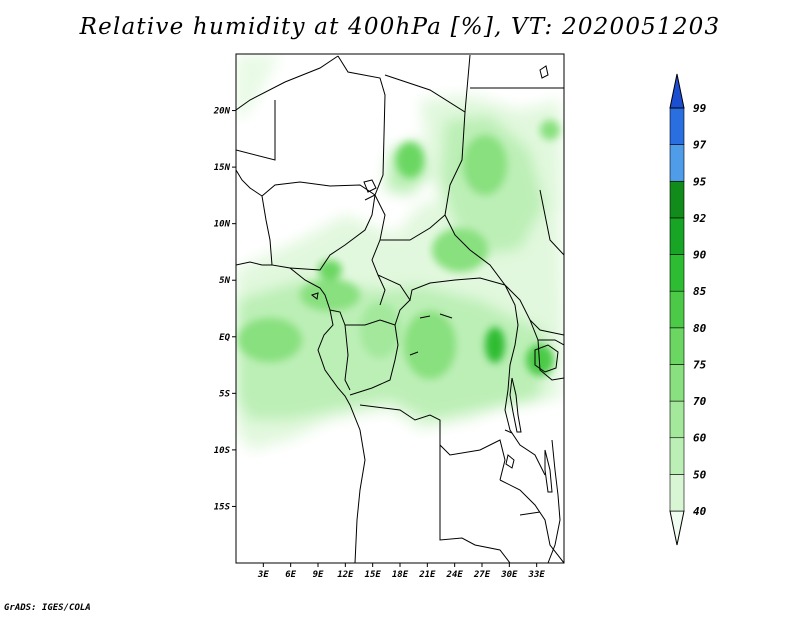 The image size is (800, 618). I want to click on colorbar-label: 99, so click(700, 108).